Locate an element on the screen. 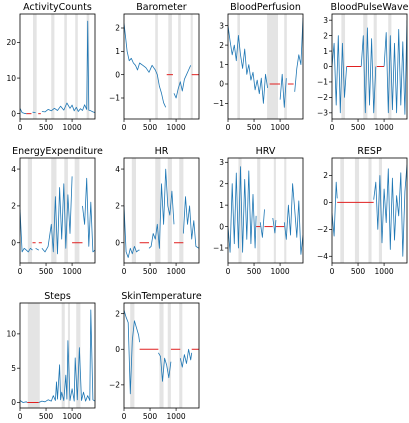 Image resolution: width=409 pixels, height=423 pixels. y-tick-label: −3 is located at coordinates (322, 113).